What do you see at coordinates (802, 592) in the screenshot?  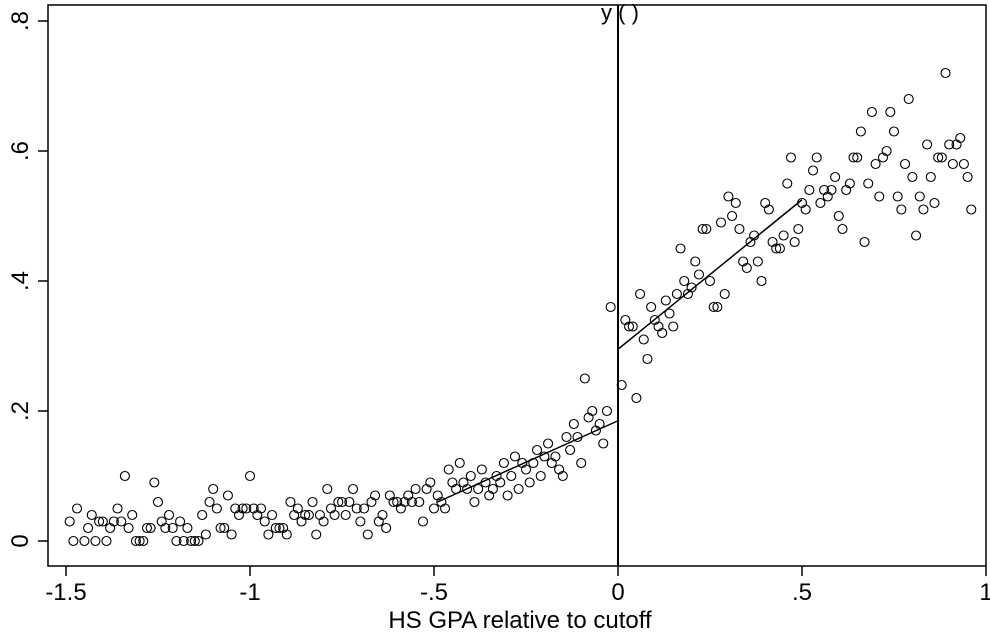 I see `x-tick-label: .5` at bounding box center [802, 592].